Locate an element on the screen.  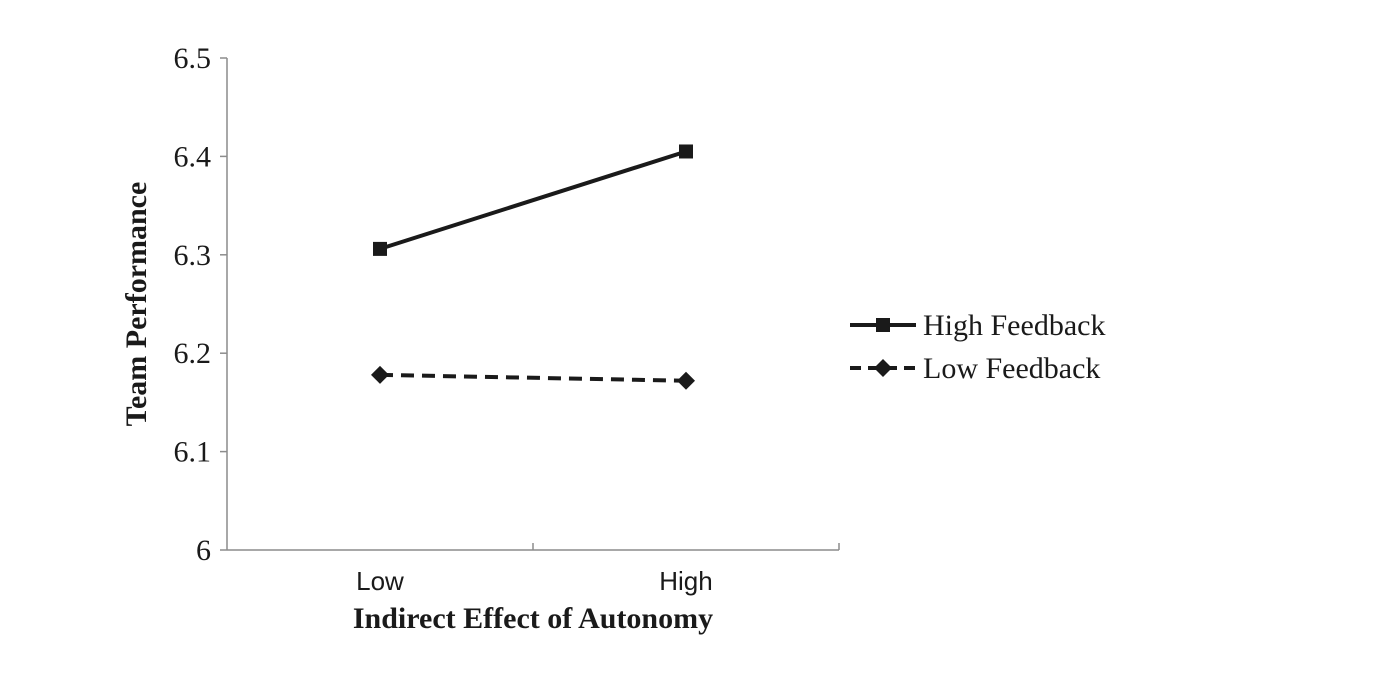
legend-marker-square is located at coordinates (883, 325).